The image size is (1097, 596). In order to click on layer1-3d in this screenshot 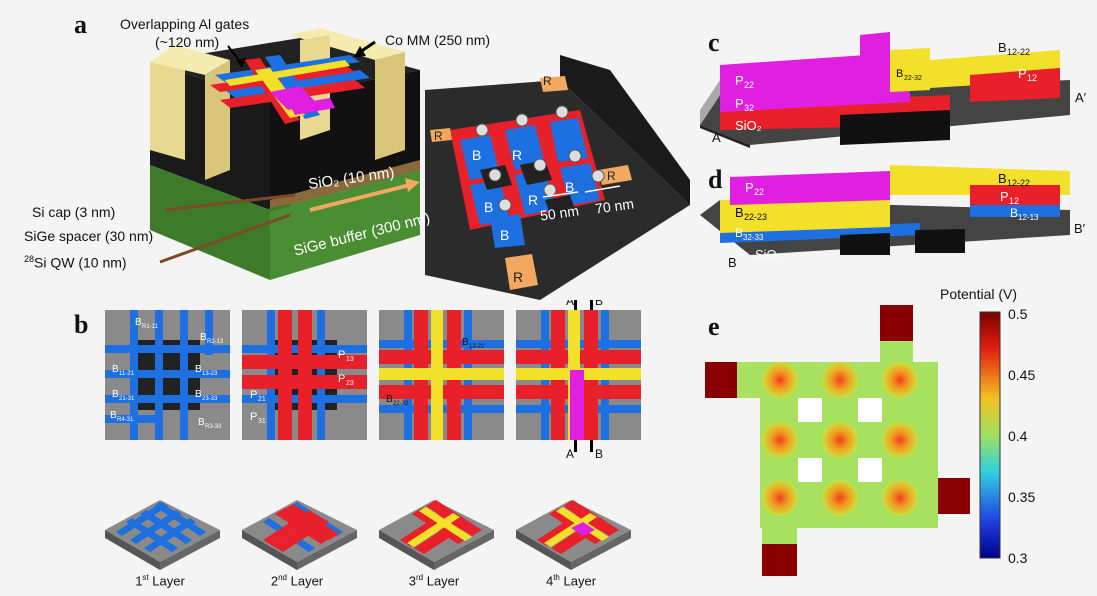, I will do `click(162, 535)`.